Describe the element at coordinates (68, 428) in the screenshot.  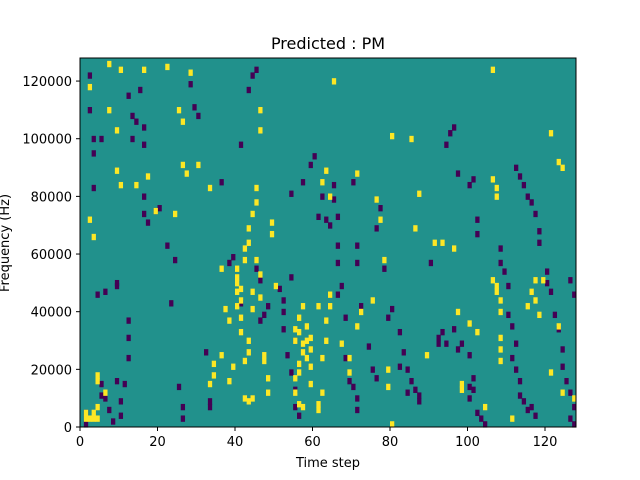
I see `y-tick-label: 0` at that location.